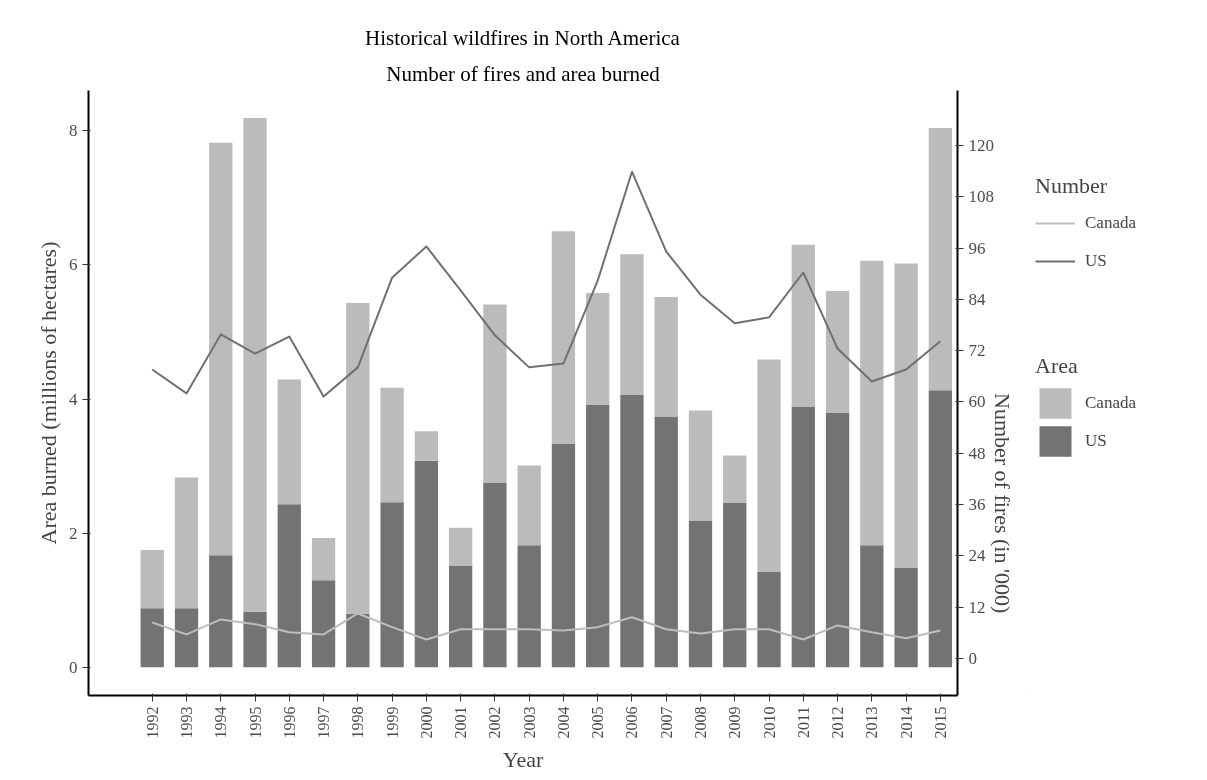  I want to click on x-axis-title: Year, so click(523, 759).